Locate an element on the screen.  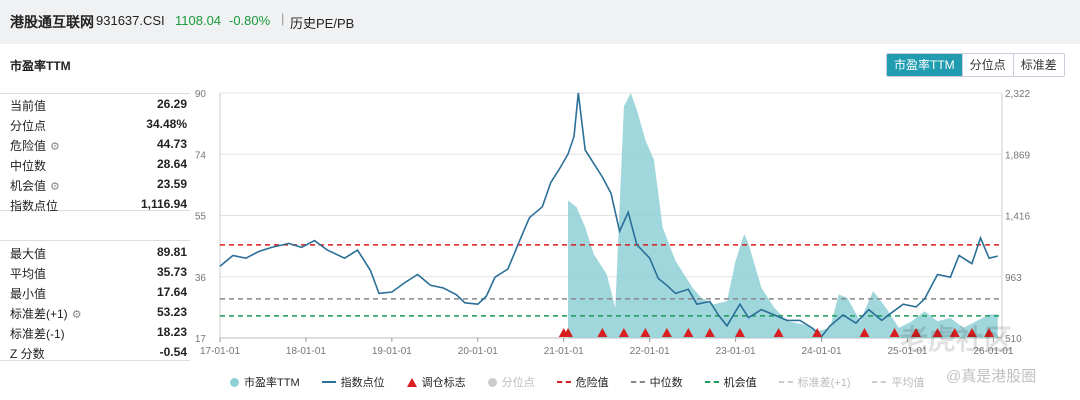
stat-row-z-score: Z 分数 -0.54 is located at coordinates (95, 352).